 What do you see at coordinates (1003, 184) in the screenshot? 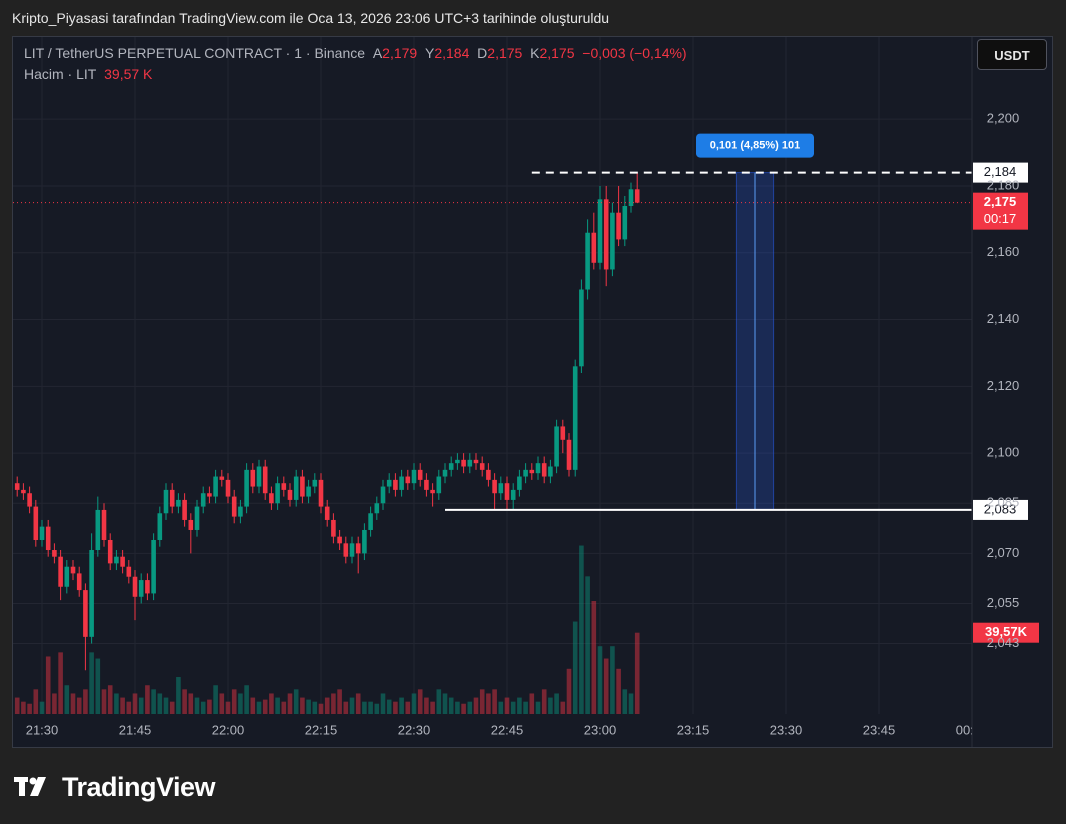
I see `y-tick-label: 2,180` at bounding box center [1003, 184].